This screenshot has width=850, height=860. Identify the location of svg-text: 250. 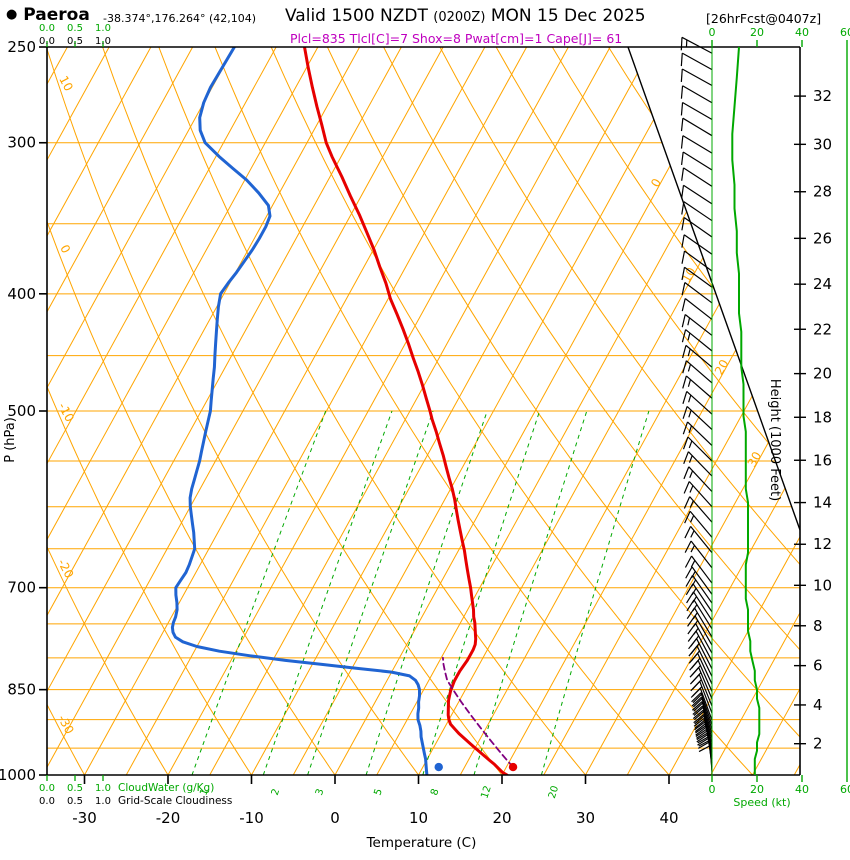
(21, 47).